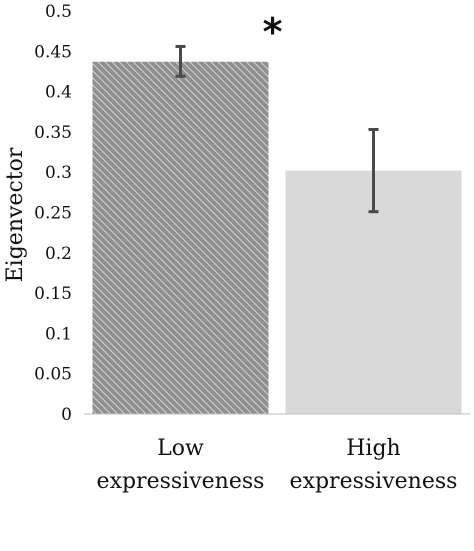 The image size is (474, 551). What do you see at coordinates (180, 448) in the screenshot?
I see `x-category-label-line: Low` at bounding box center [180, 448].